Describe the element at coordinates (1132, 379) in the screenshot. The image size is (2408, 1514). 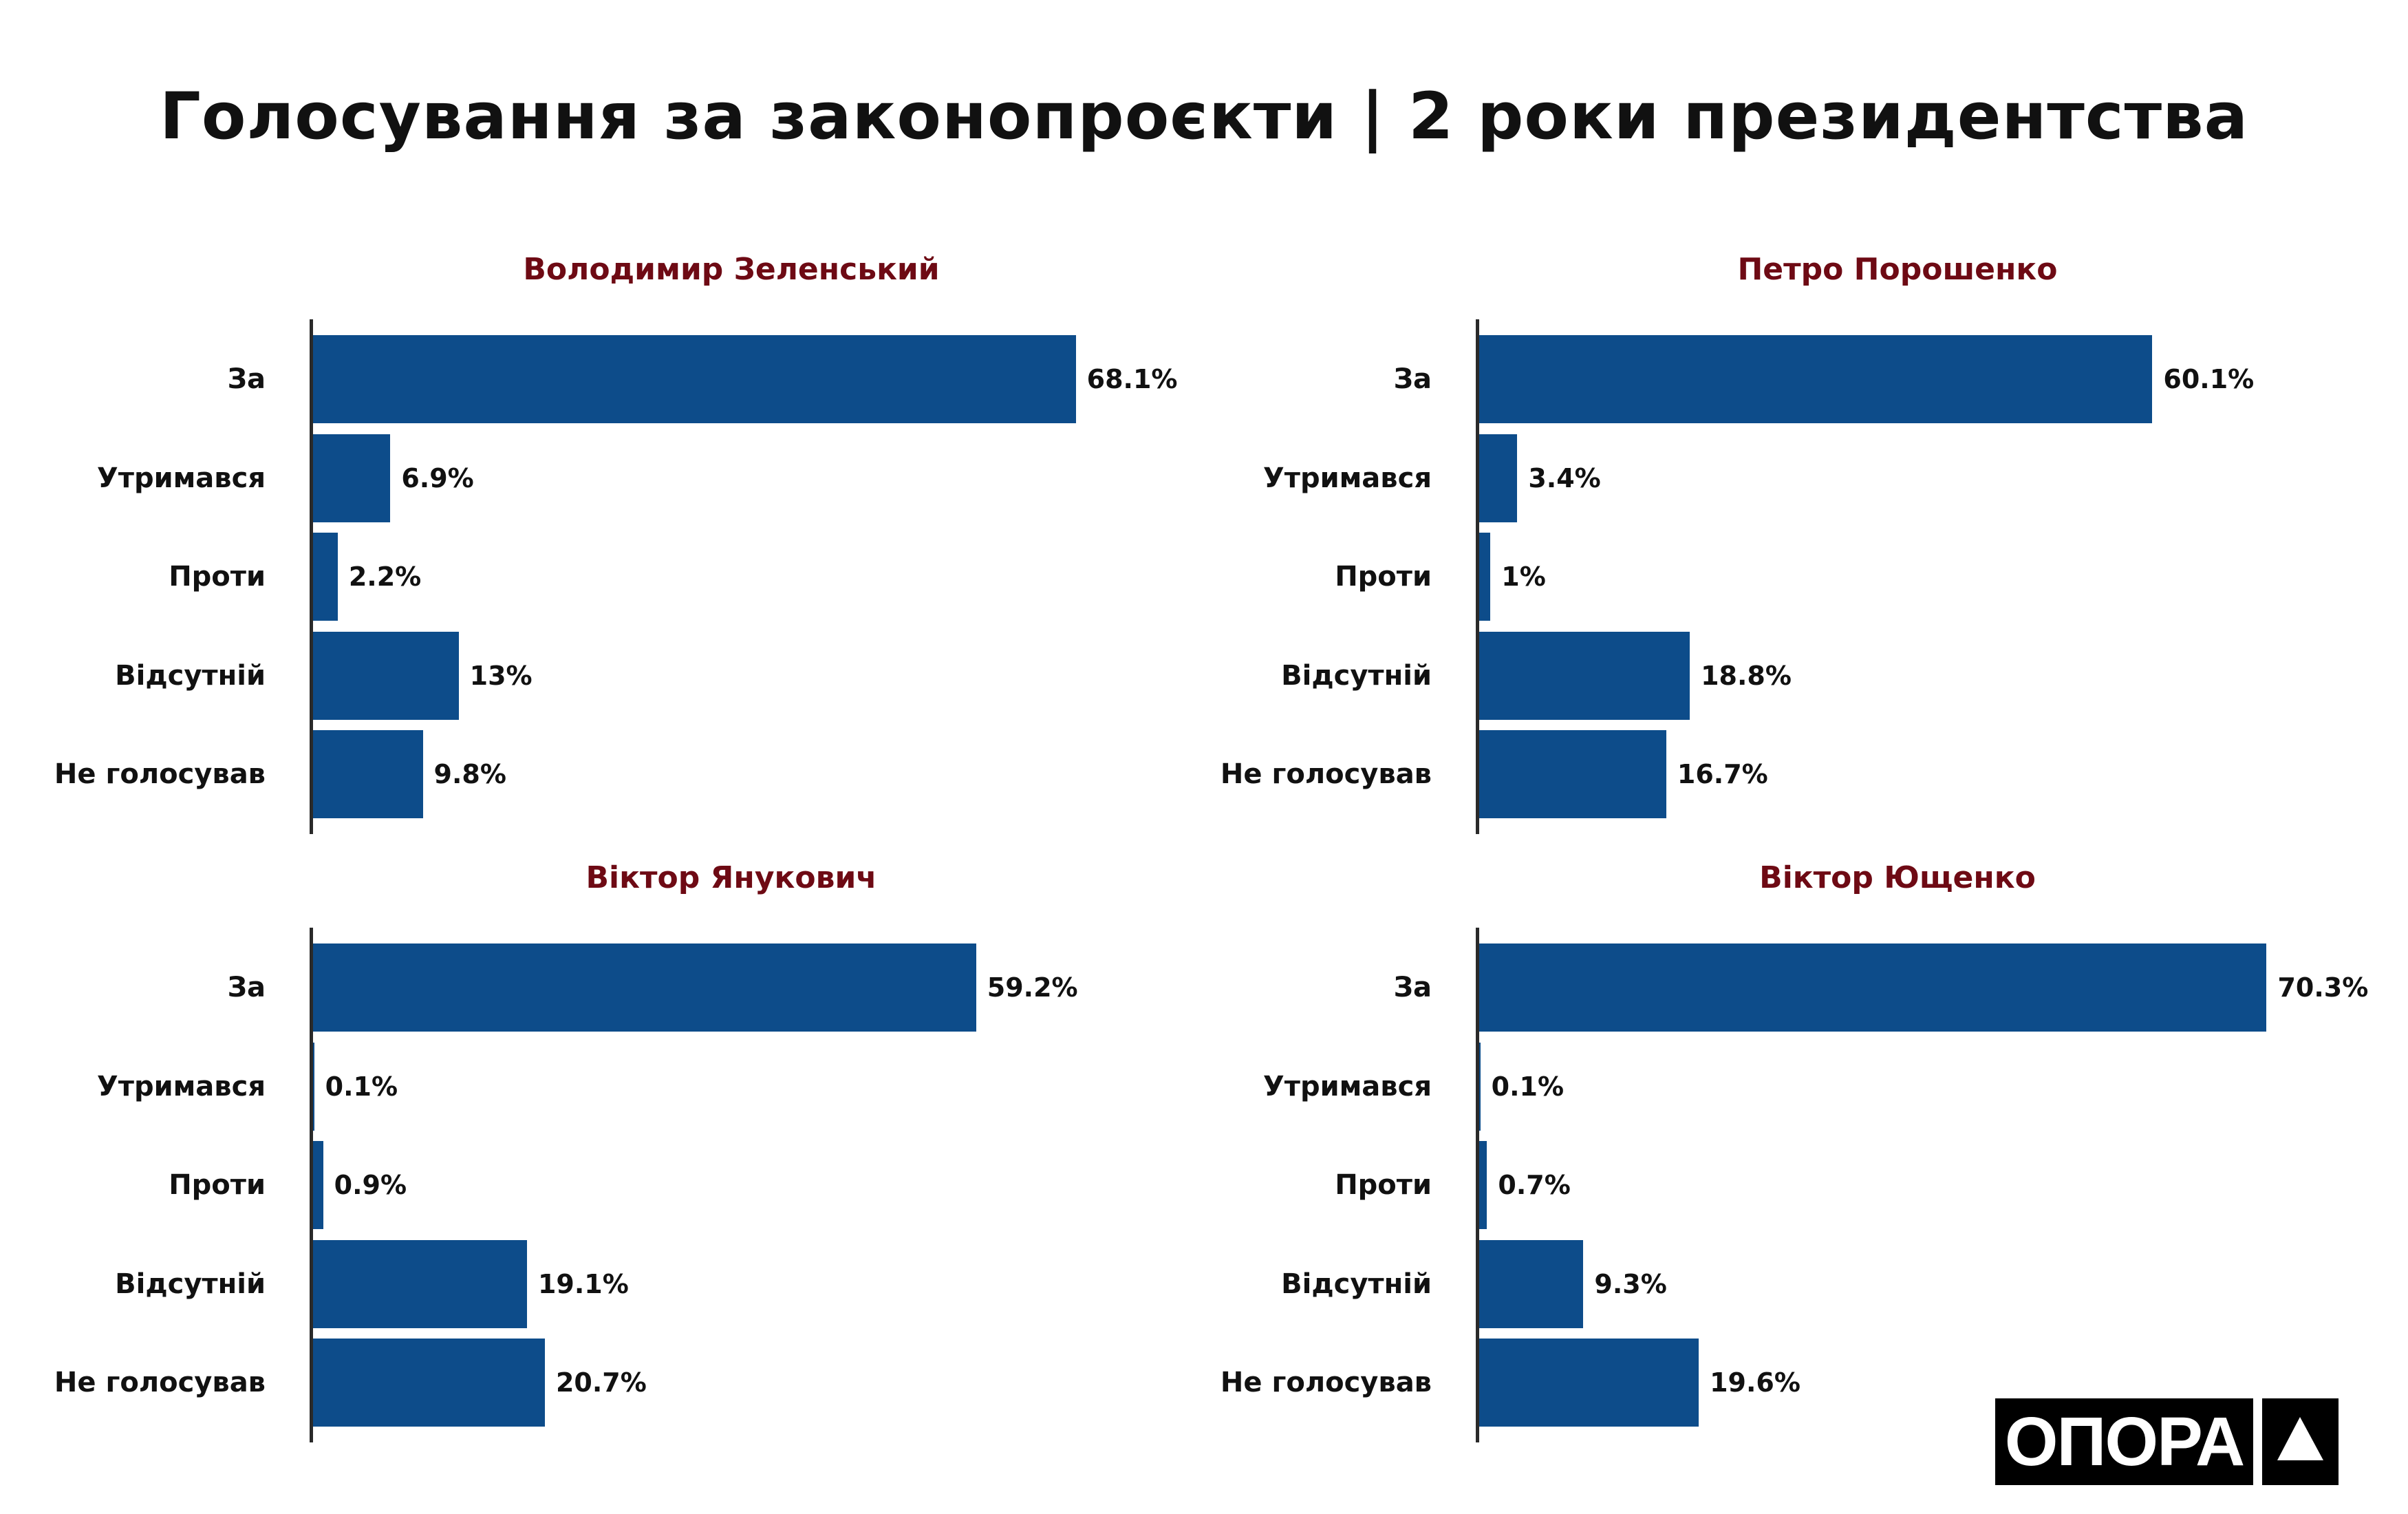
I see `data-label: 68.1%` at that location.